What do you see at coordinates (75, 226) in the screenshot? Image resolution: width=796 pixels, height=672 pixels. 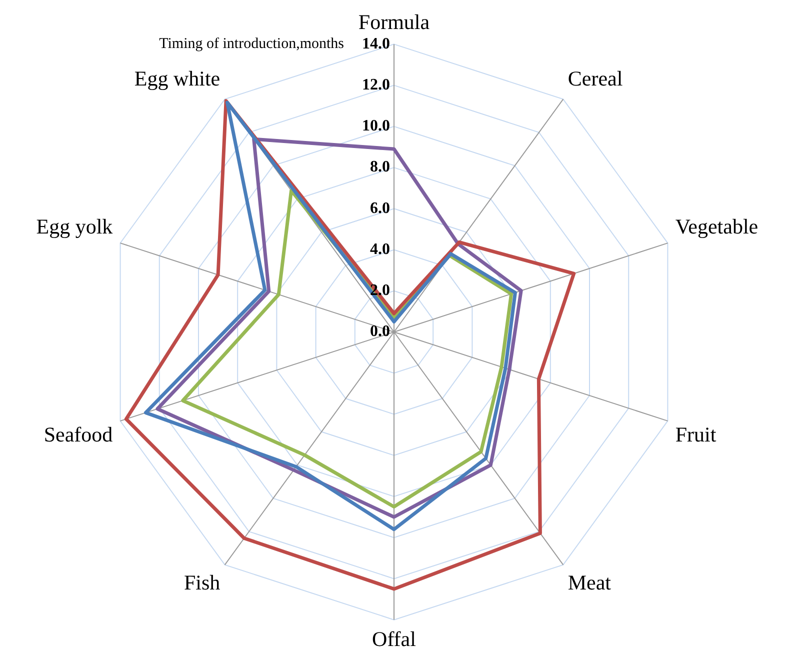 I see `spoke-label: Egg yolk` at bounding box center [75, 226].